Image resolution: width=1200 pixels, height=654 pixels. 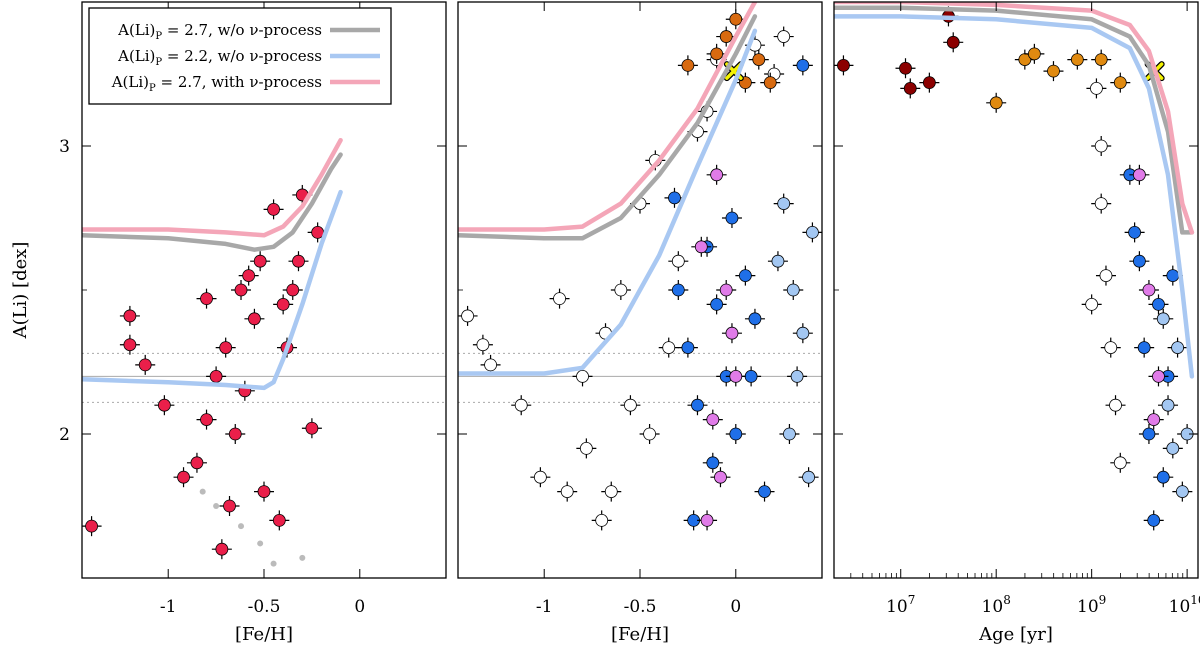 What do you see at coordinates (996, 605) in the screenshot?
I see `x-tick-label: 108` at bounding box center [996, 605].